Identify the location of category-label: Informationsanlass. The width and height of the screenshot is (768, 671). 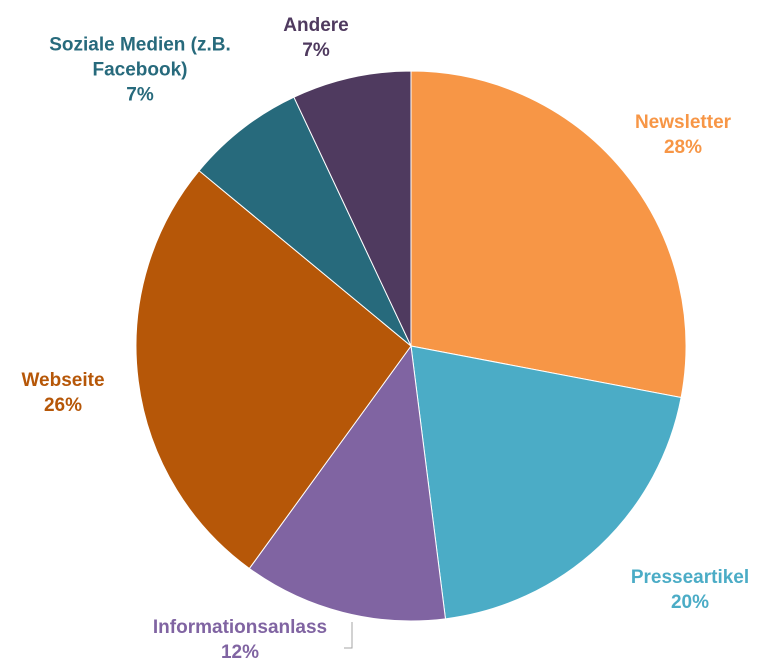
(240, 627).